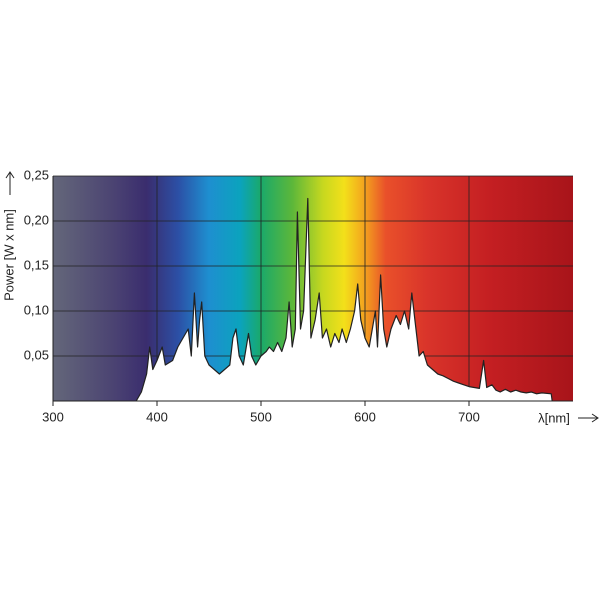 The height and width of the screenshot is (605, 600). I want to click on x-tick-label: 700, so click(469, 416).